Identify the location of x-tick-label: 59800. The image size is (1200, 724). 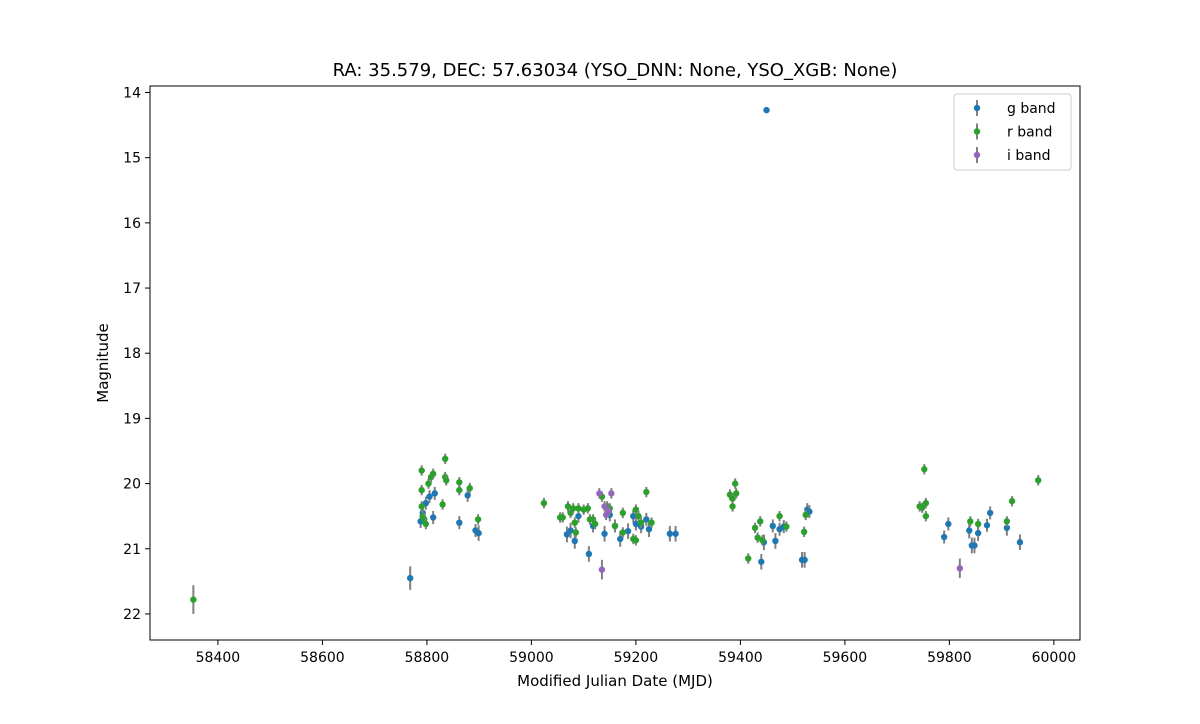
(949, 658).